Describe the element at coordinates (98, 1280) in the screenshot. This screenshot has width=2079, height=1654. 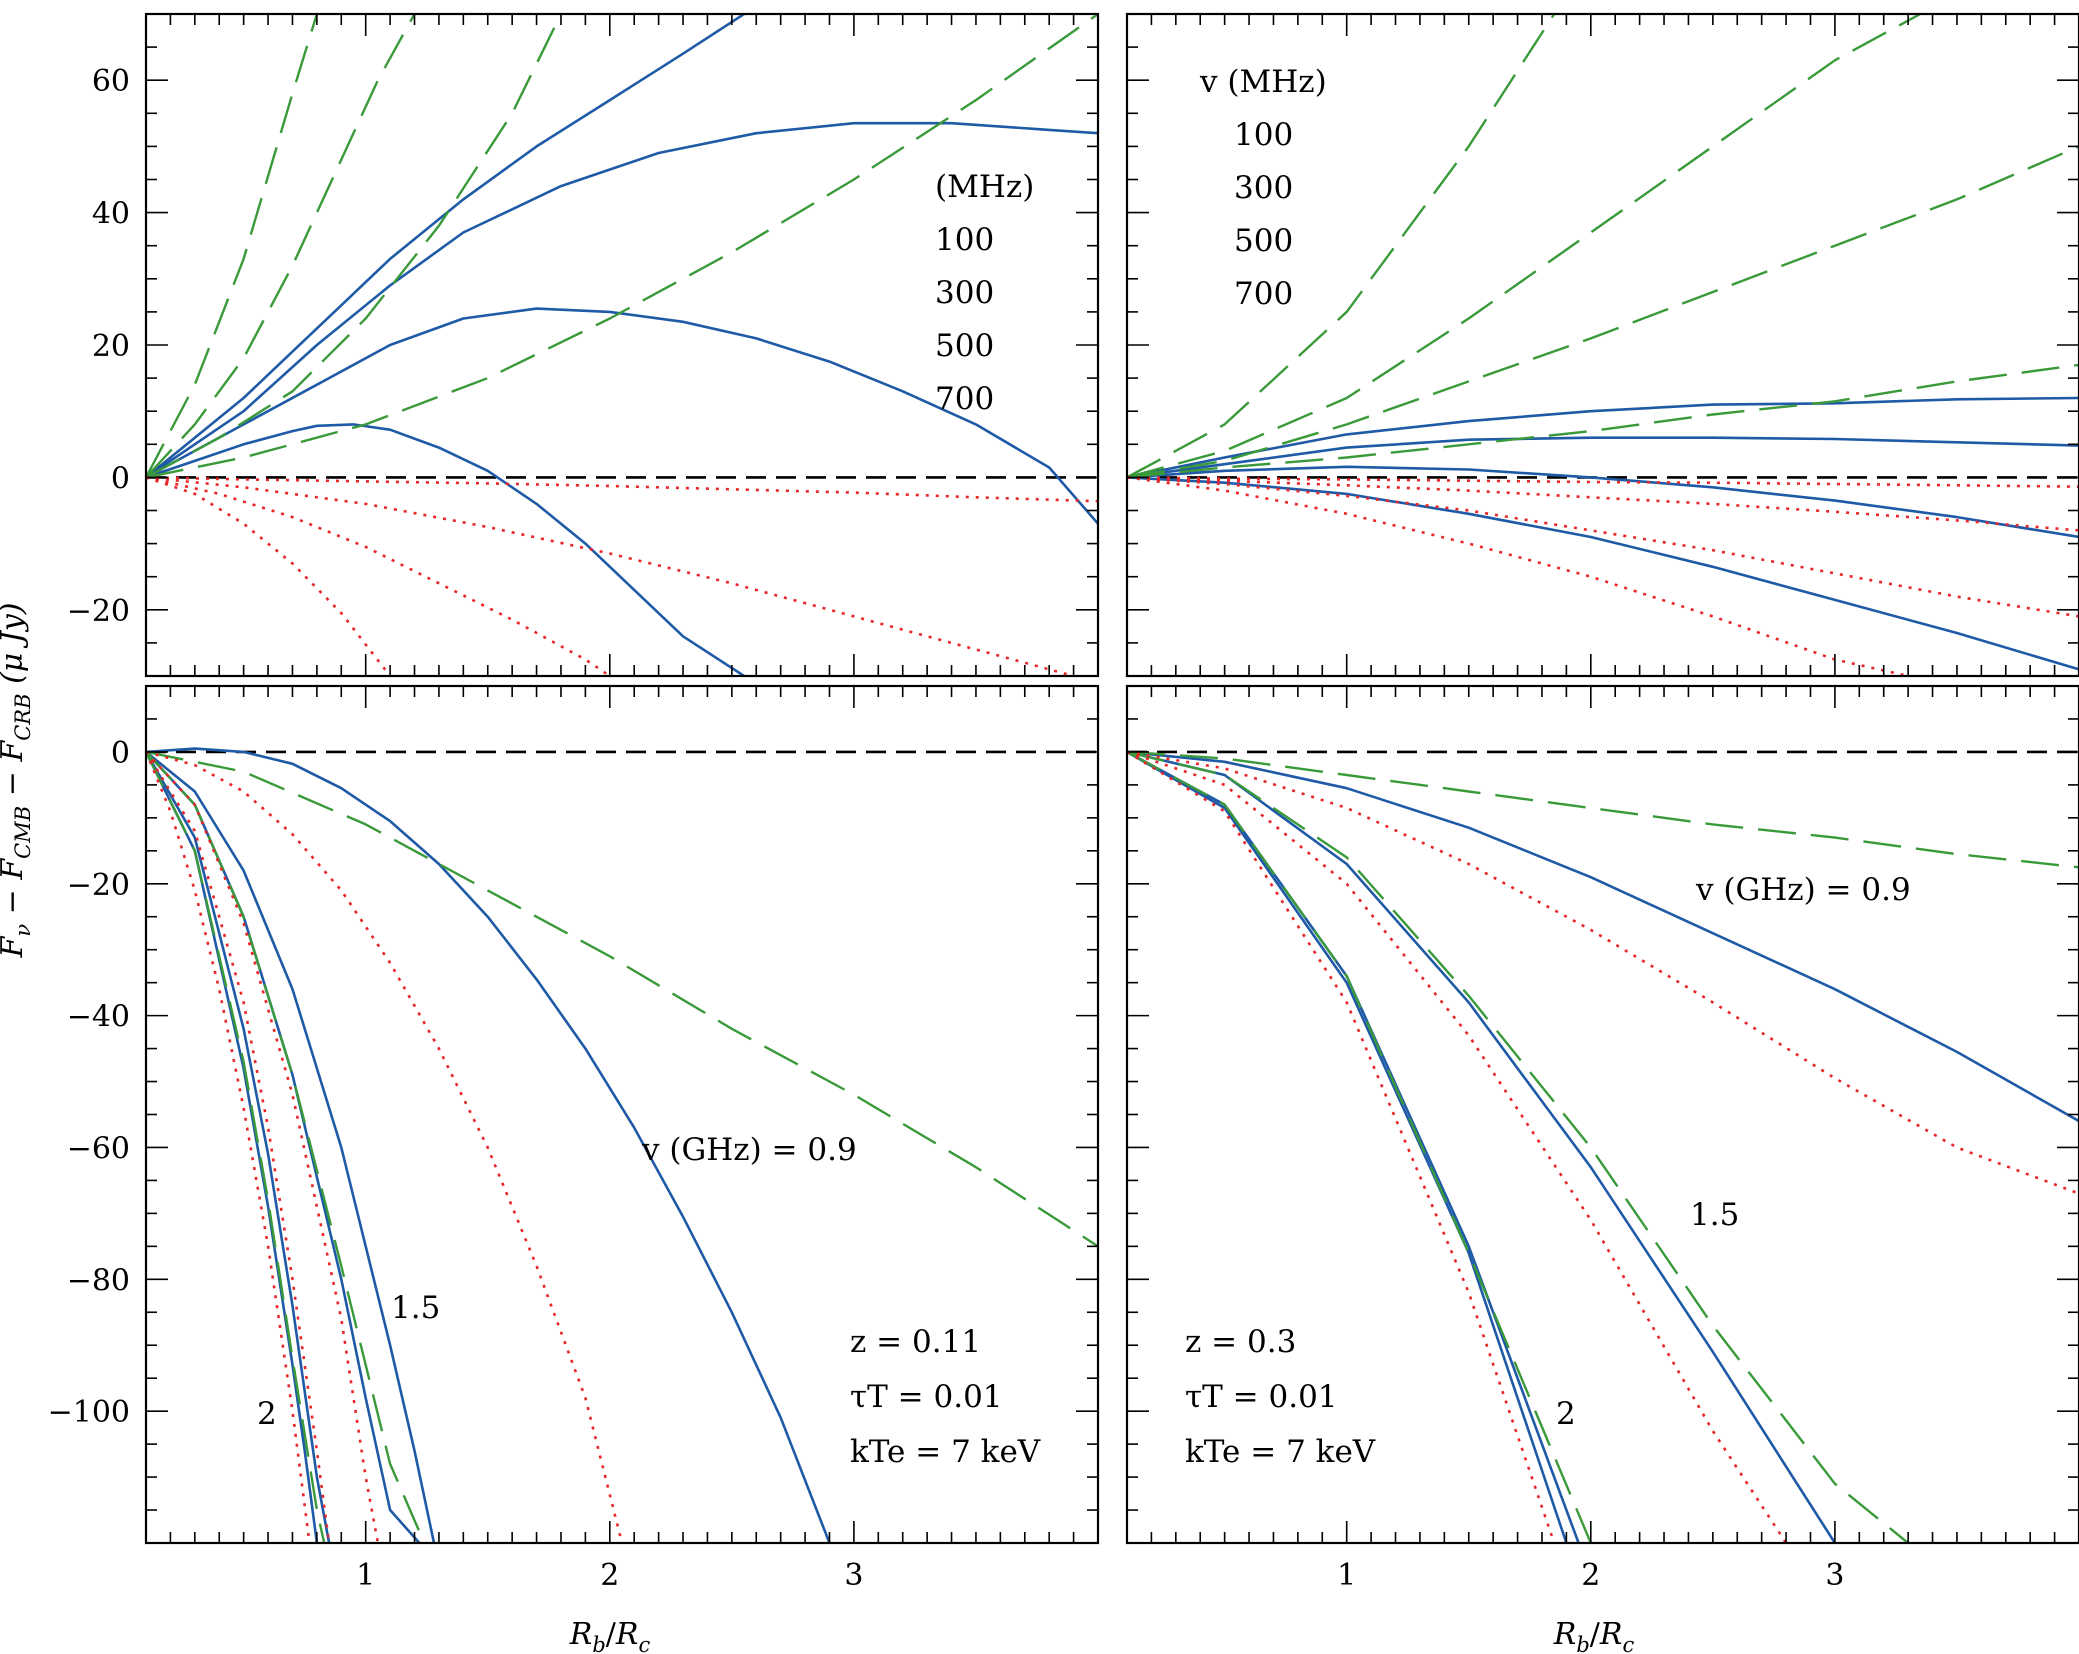
I see `y-tick-label: −80` at that location.